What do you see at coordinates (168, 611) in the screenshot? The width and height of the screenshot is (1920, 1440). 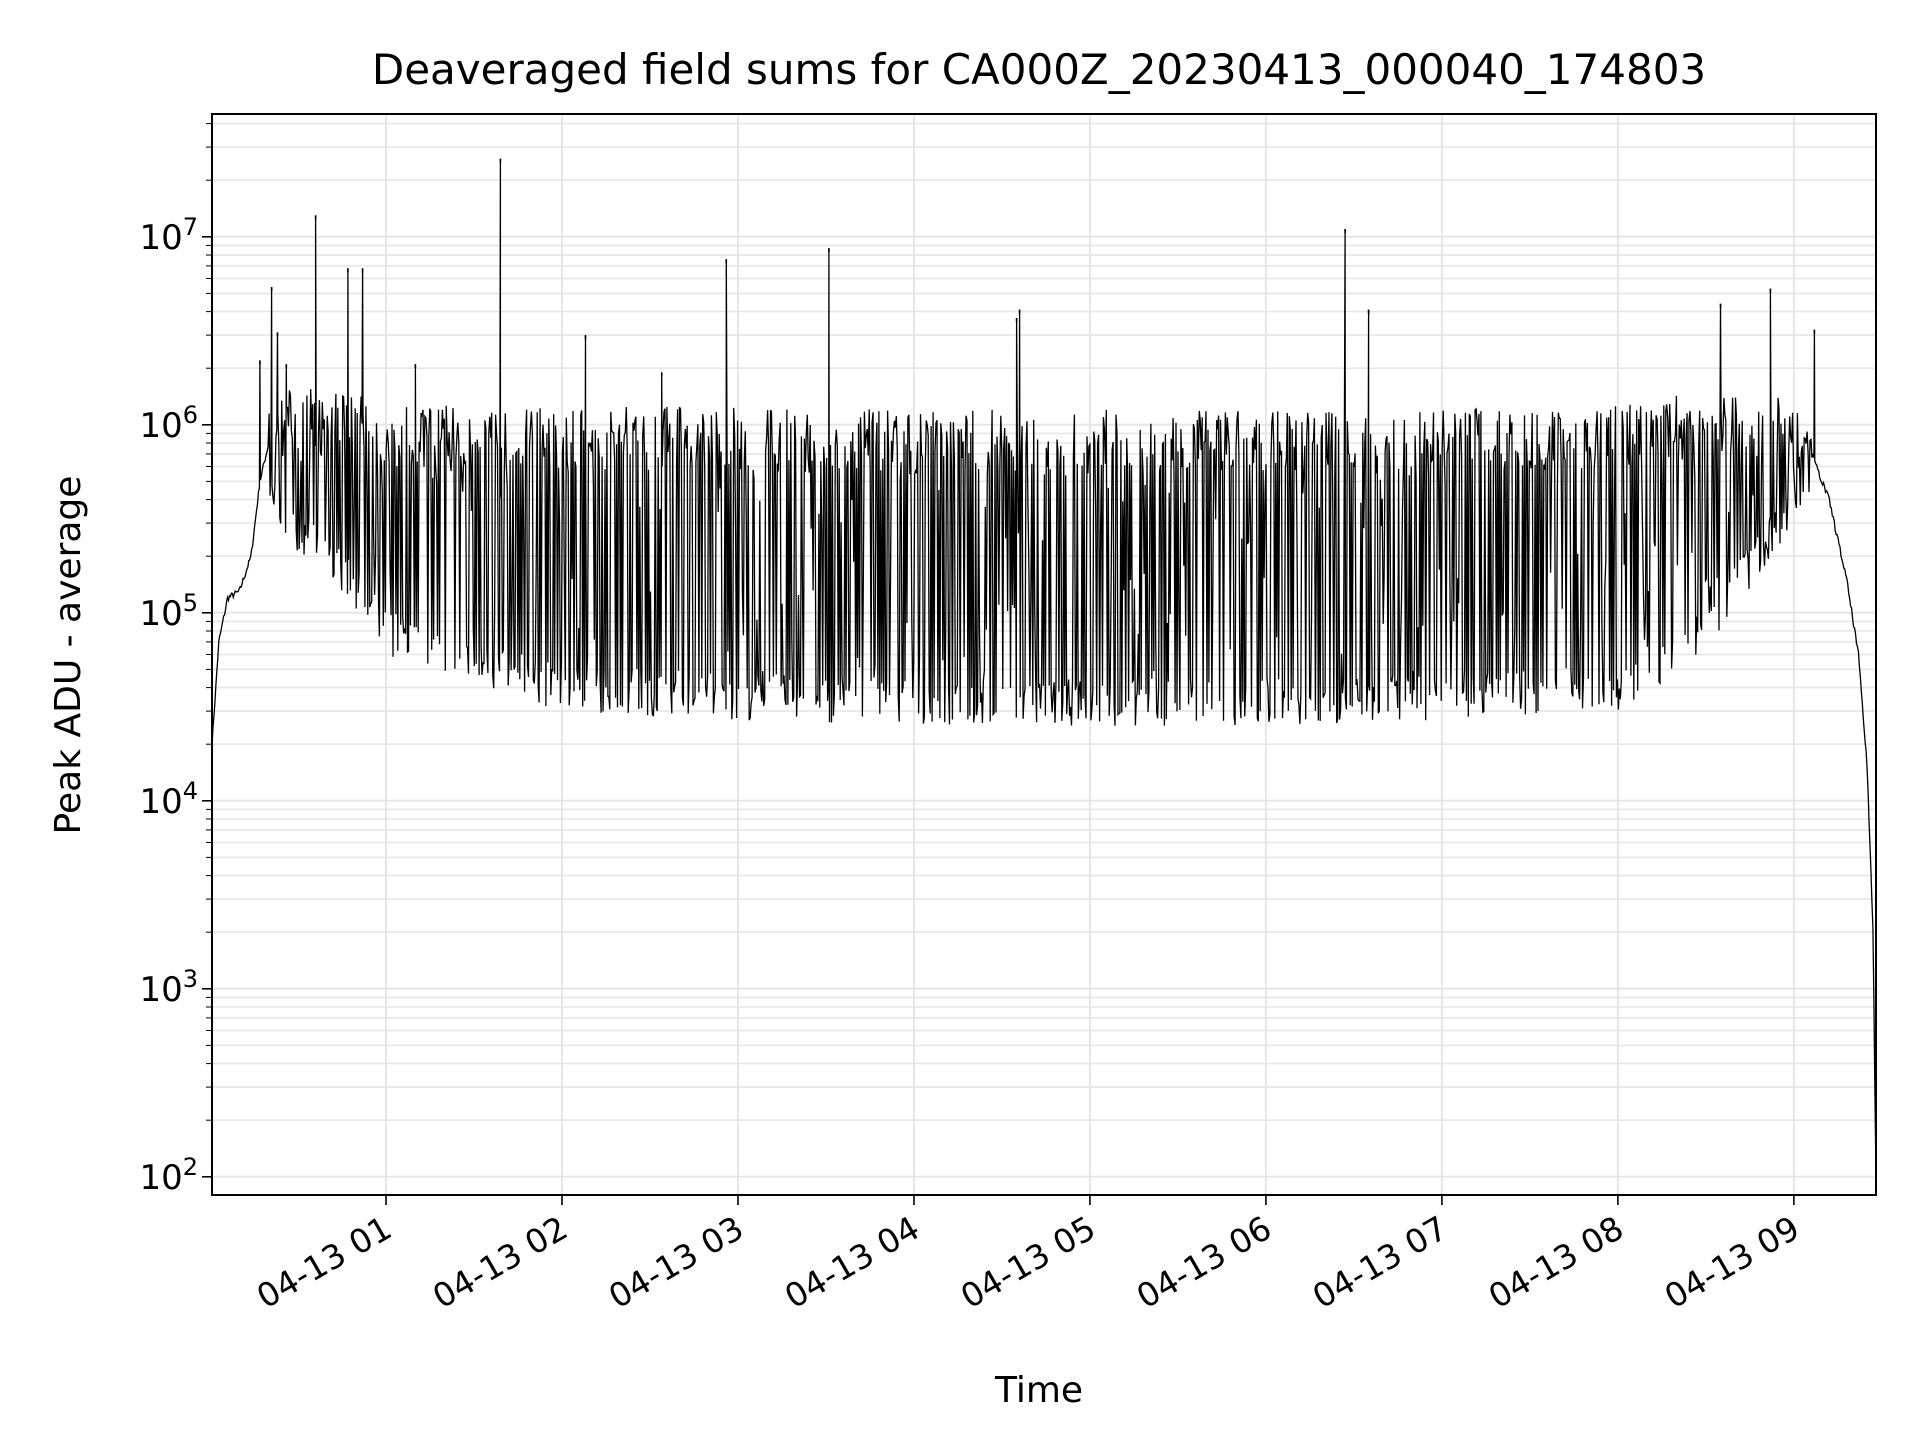 I see `y-tick-label: 10⁵` at bounding box center [168, 611].